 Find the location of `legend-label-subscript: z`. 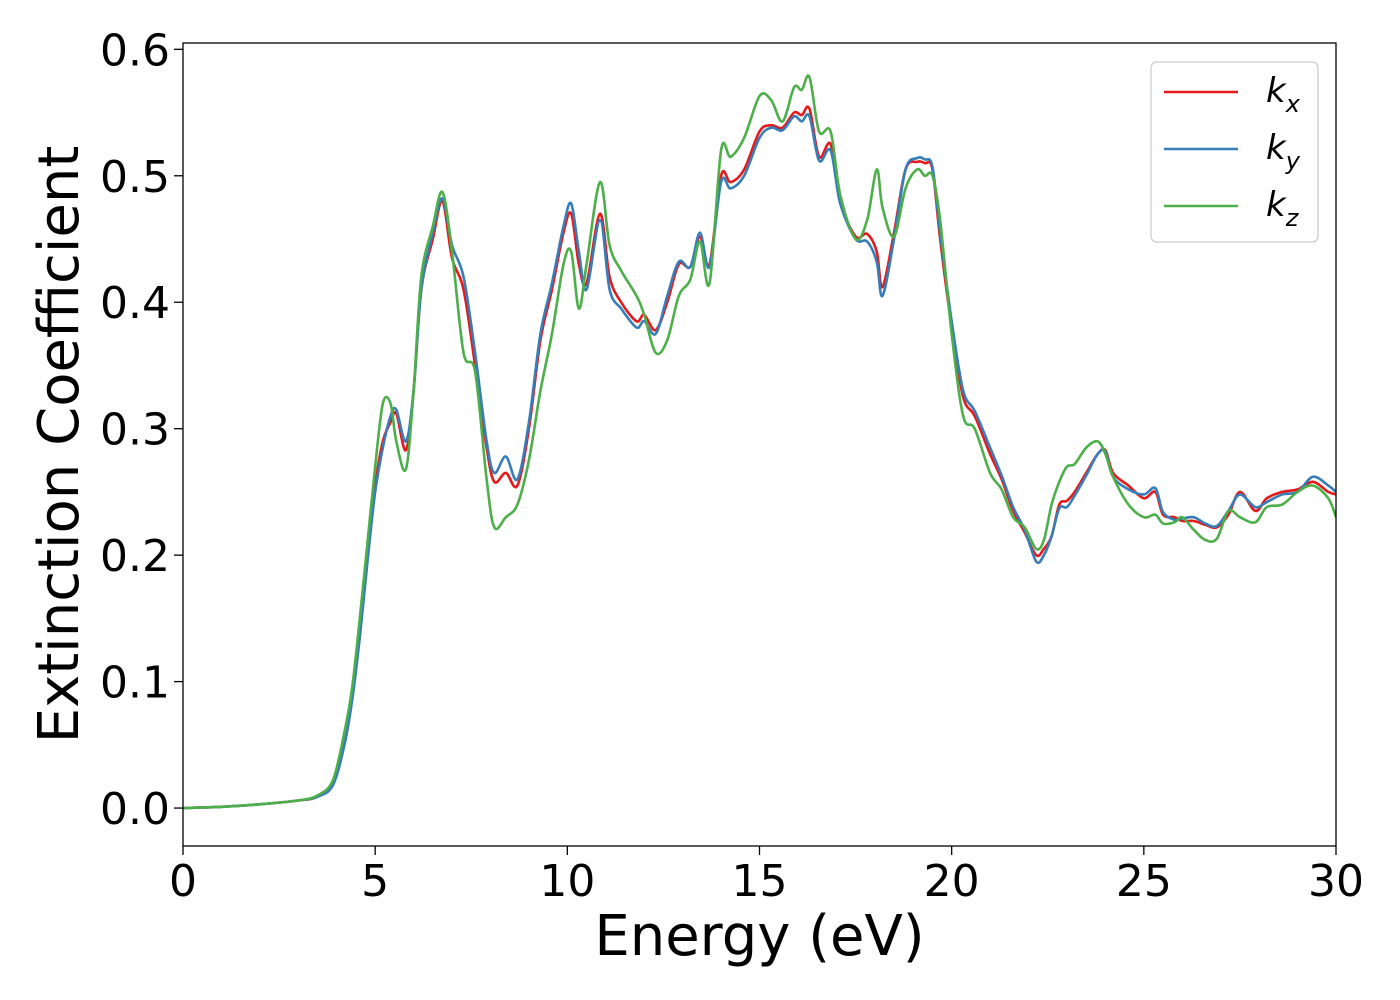

legend-label-subscript: z is located at coordinates (1292, 218).